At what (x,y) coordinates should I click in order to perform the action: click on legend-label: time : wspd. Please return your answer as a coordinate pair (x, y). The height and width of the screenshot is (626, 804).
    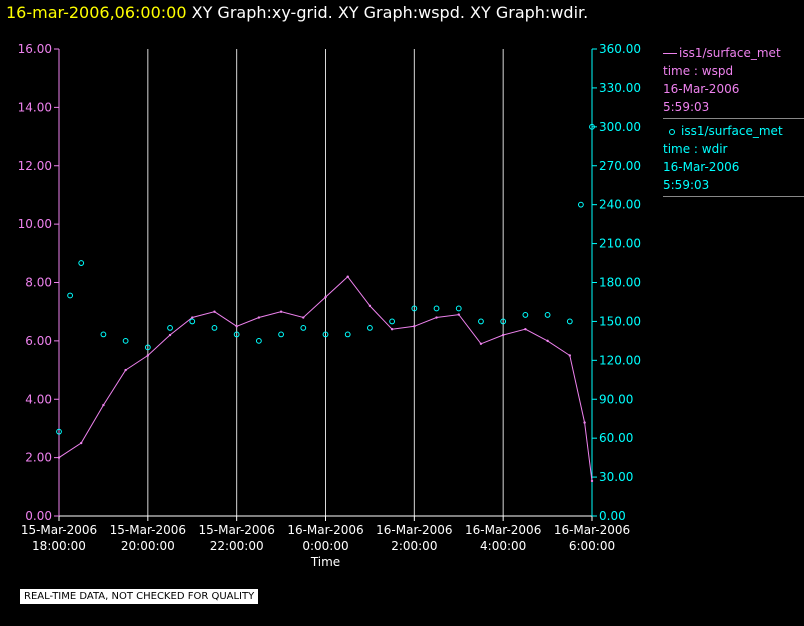
    Looking at the image, I should click on (698, 71).